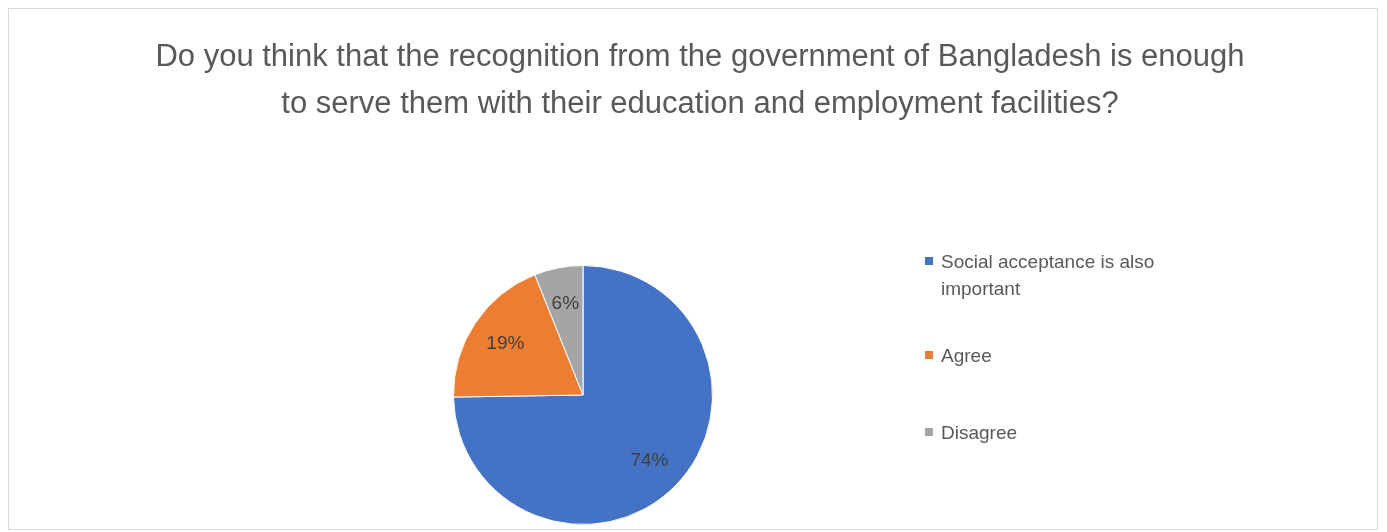  What do you see at coordinates (565, 302) in the screenshot?
I see `data-label: 6%` at bounding box center [565, 302].